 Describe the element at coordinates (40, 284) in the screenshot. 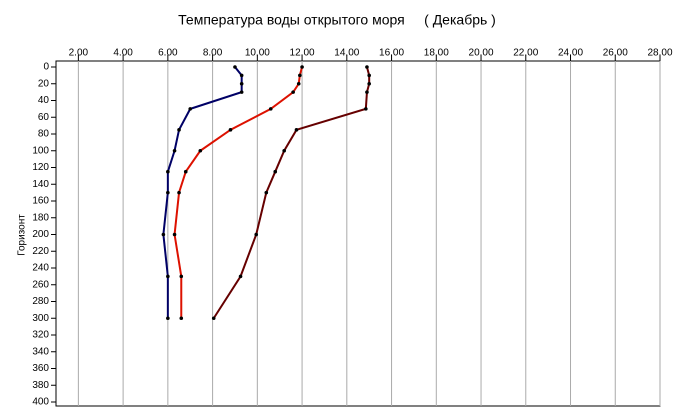

I see `y-tick-label: 260` at that location.